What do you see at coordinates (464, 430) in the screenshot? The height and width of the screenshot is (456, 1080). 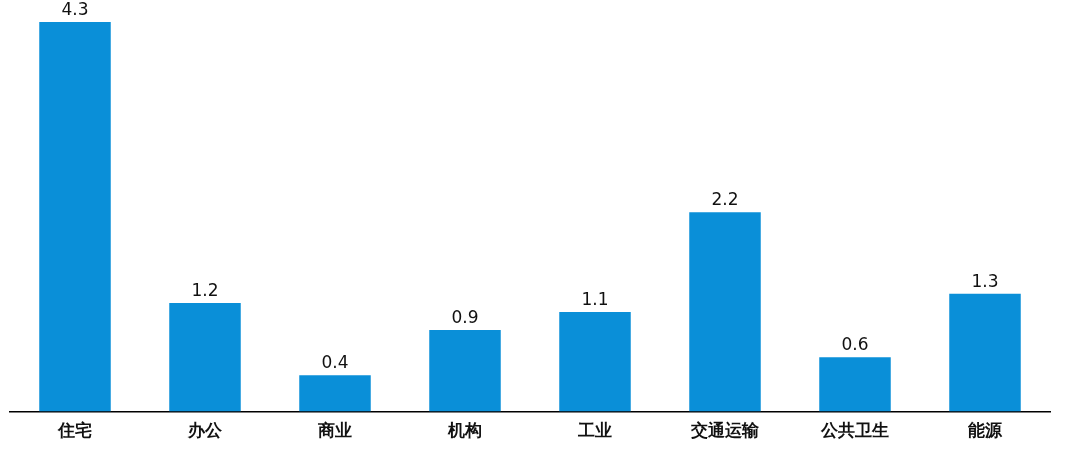 I see `x-tick-label: 机构` at bounding box center [464, 430].